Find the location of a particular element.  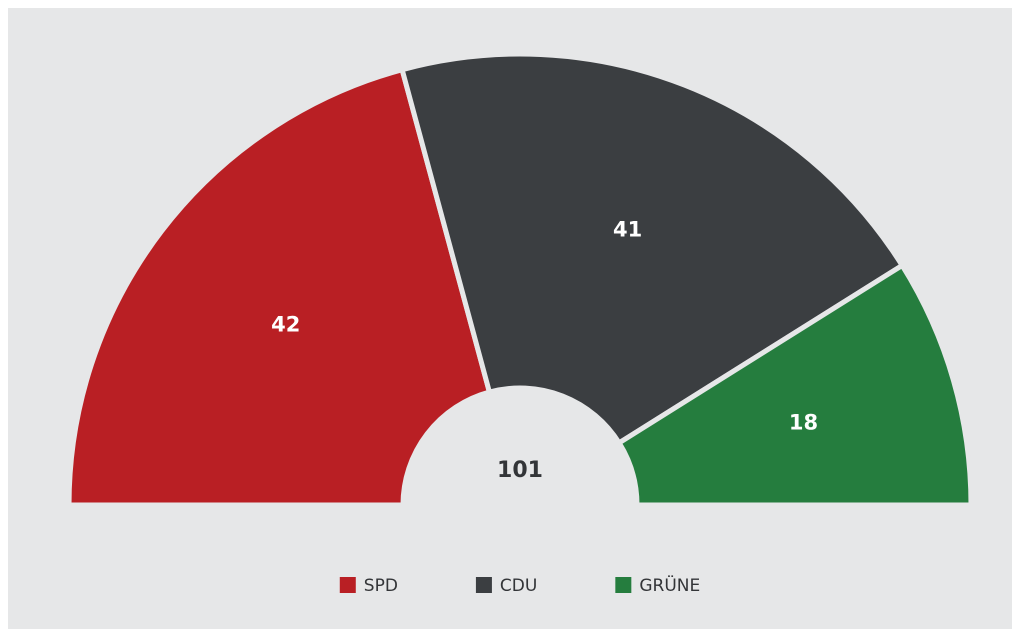

slice is located at coordinates (795, 385).